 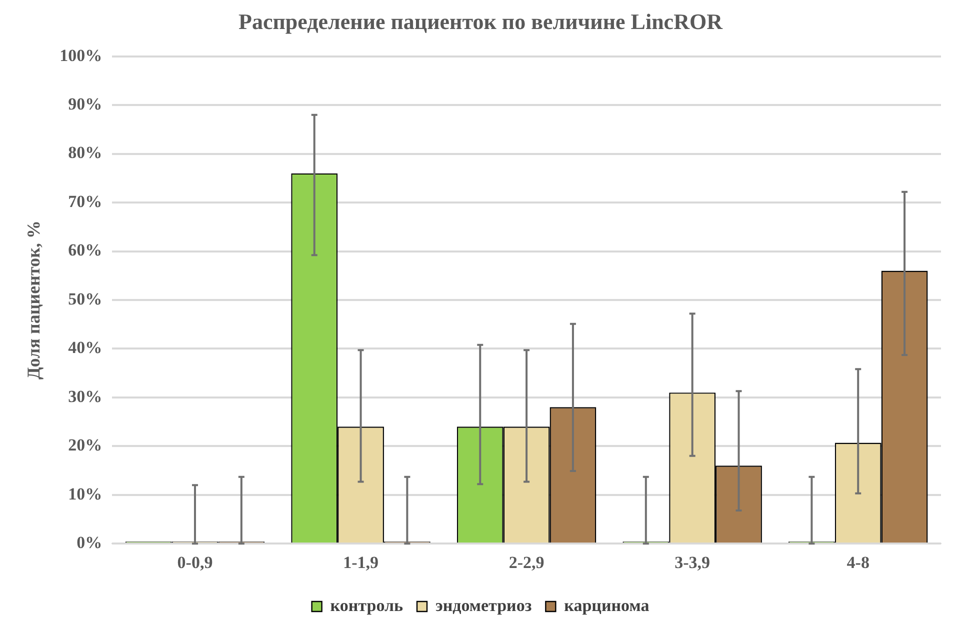 What do you see at coordinates (85, 494) in the screenshot?
I see `y-tick-label: 10%` at bounding box center [85, 494].